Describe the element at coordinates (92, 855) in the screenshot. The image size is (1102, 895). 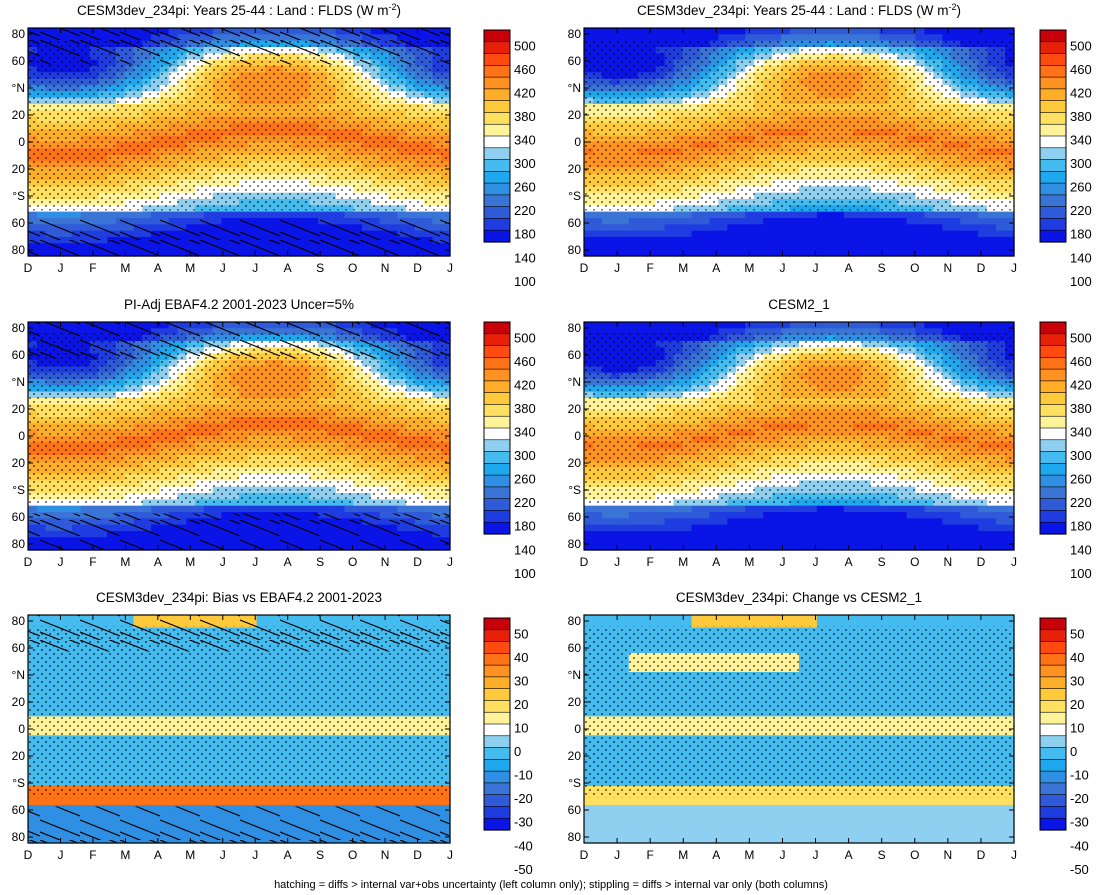
I see `x-tick-label: F` at that location.